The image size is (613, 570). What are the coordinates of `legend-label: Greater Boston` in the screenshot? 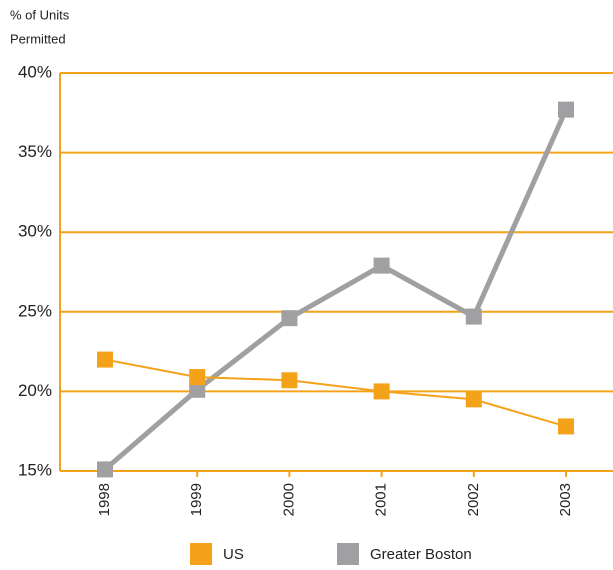 It's located at (421, 554).